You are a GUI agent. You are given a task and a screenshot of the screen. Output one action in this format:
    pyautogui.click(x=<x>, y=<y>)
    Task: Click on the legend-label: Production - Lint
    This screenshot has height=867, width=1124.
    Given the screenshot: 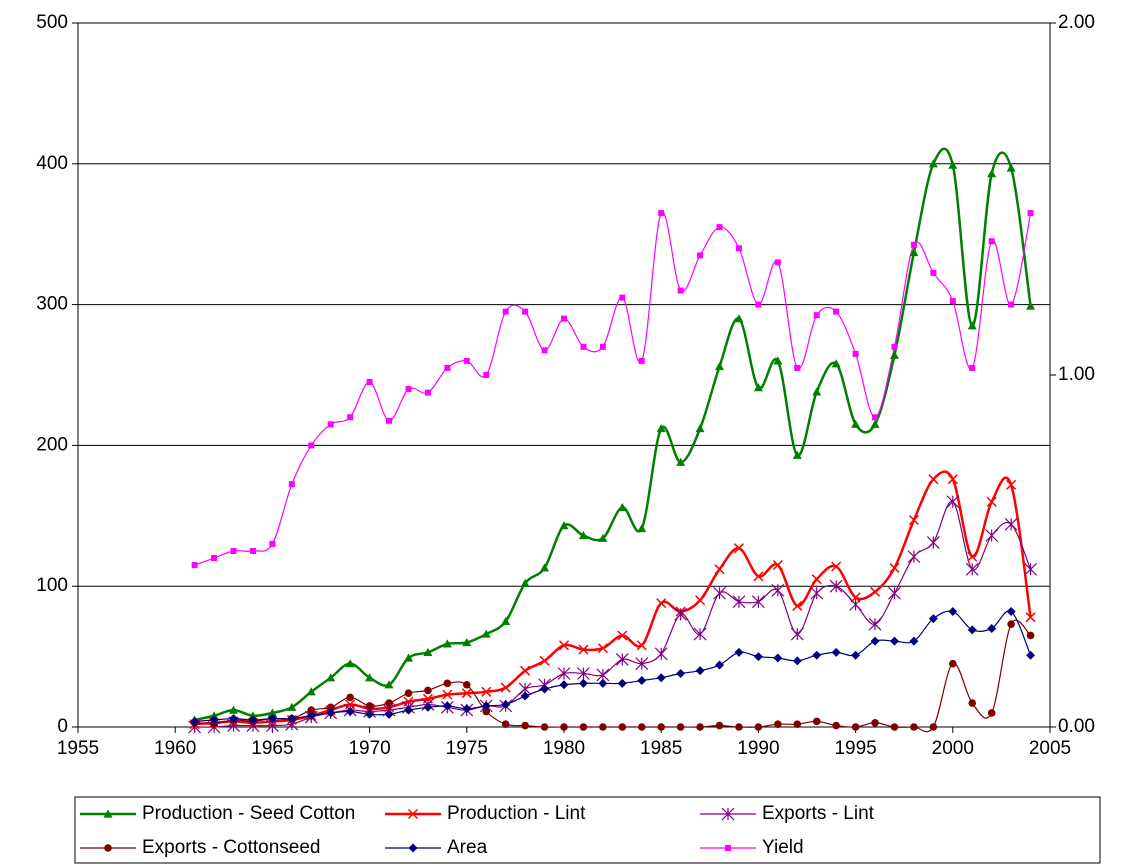 What is the action you would take?
    pyautogui.click(x=516, y=813)
    